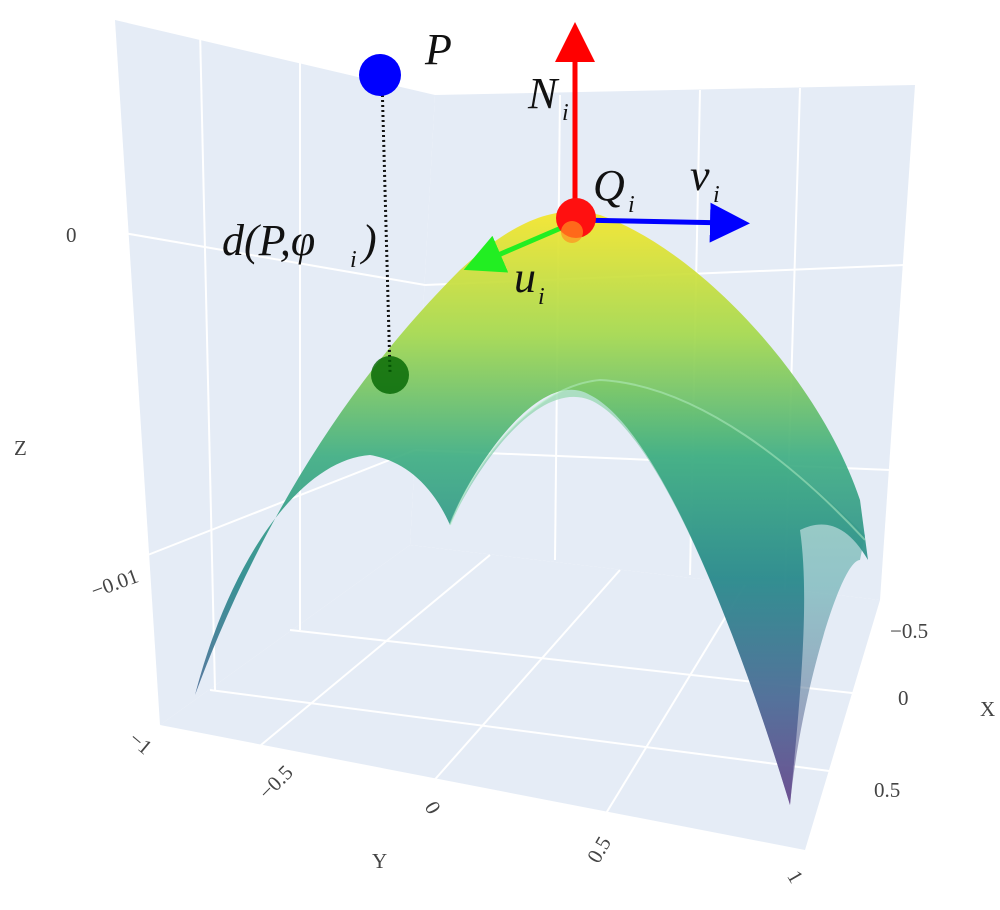 The width and height of the screenshot is (1000, 910). What do you see at coordinates (71, 235) in the screenshot?
I see `z-tick-label: 0` at bounding box center [71, 235].